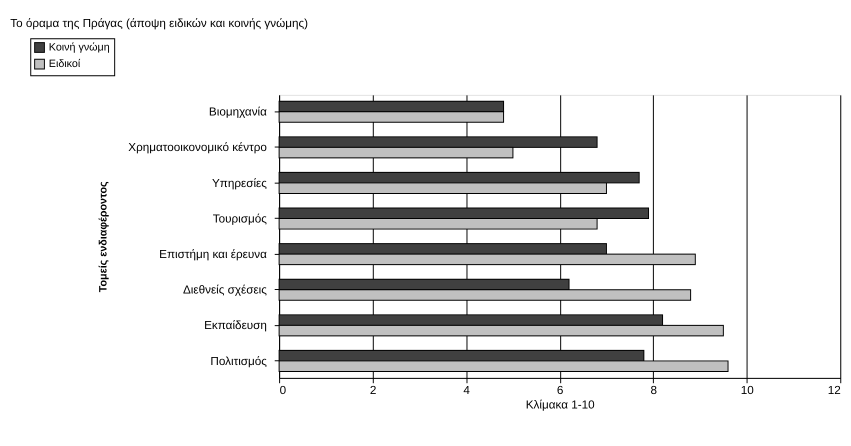  I want to click on y-tick-label: Χρηματοοικονομικό κέντρο, so click(198, 147).